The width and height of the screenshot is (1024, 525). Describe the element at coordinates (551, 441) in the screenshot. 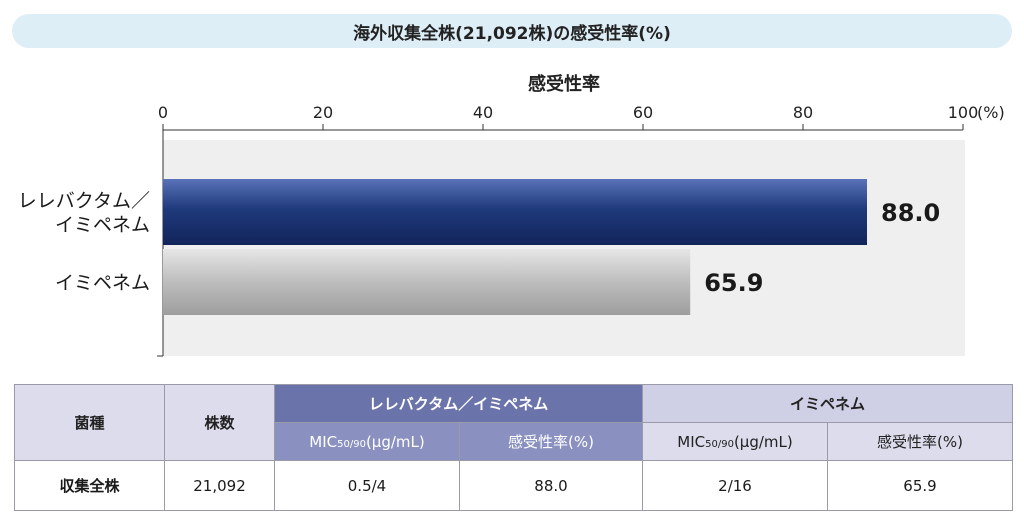

I see `header-rel-rate: 感受性率(%)` at that location.